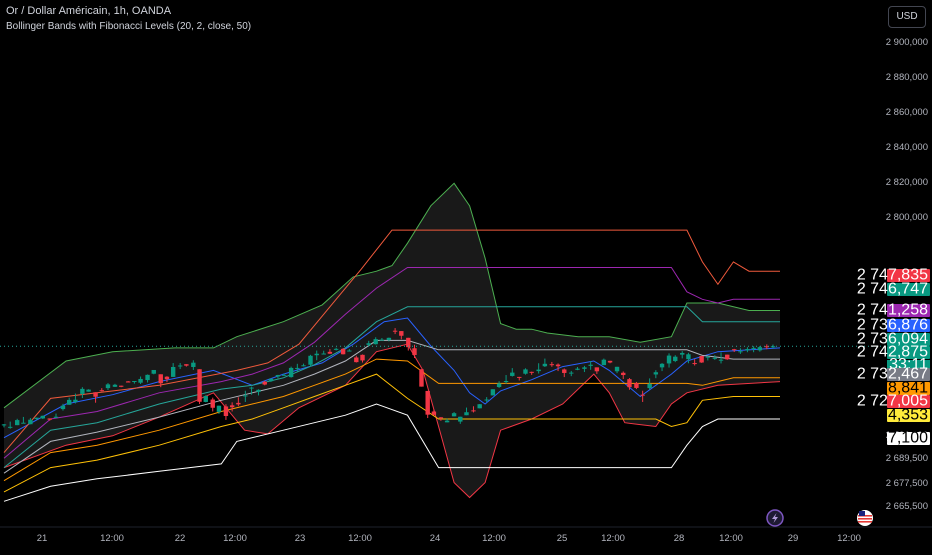 This screenshot has width=932, height=555. What do you see at coordinates (865, 518) in the screenshot?
I see `us-flag-icon` at bounding box center [865, 518].